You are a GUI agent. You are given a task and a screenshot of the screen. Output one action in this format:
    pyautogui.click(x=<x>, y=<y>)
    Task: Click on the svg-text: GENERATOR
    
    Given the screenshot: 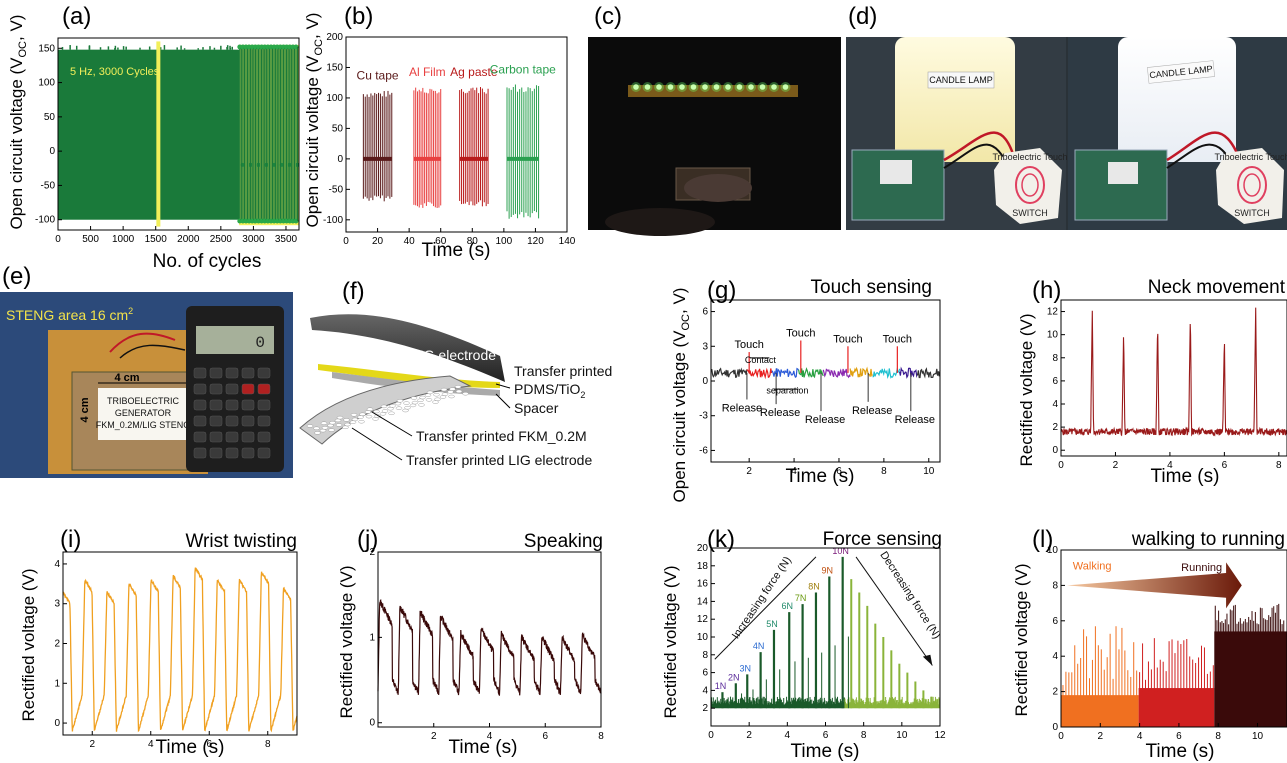 What is the action you would take?
    pyautogui.click(x=143, y=413)
    